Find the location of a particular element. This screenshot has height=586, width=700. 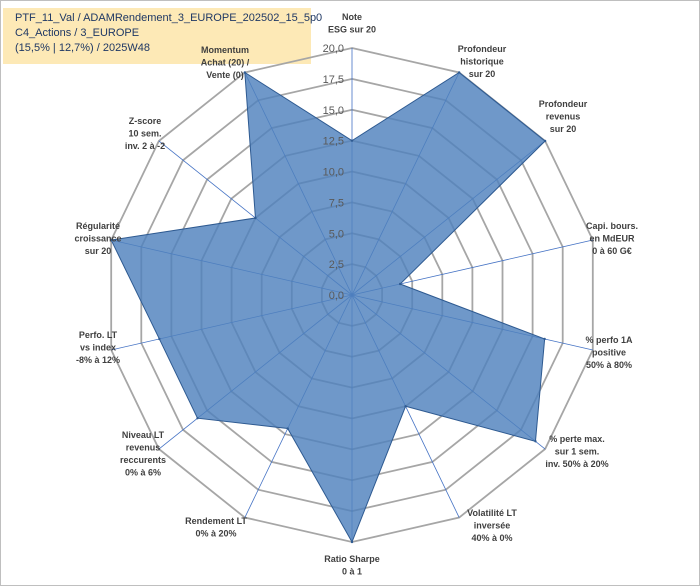

axis-label-line: Régularité is located at coordinates (98, 226).